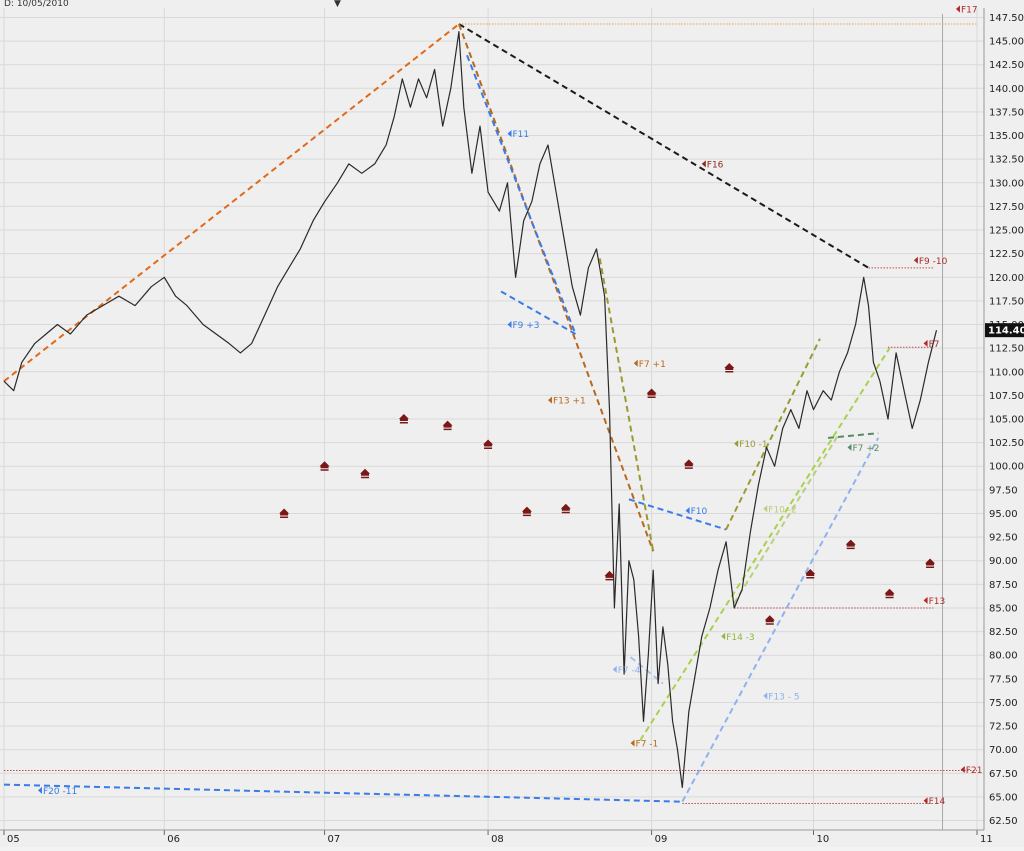 The height and width of the screenshot is (851, 1024). What do you see at coordinates (933, 262) in the screenshot?
I see `annotation-label: F9 -10` at bounding box center [933, 262].